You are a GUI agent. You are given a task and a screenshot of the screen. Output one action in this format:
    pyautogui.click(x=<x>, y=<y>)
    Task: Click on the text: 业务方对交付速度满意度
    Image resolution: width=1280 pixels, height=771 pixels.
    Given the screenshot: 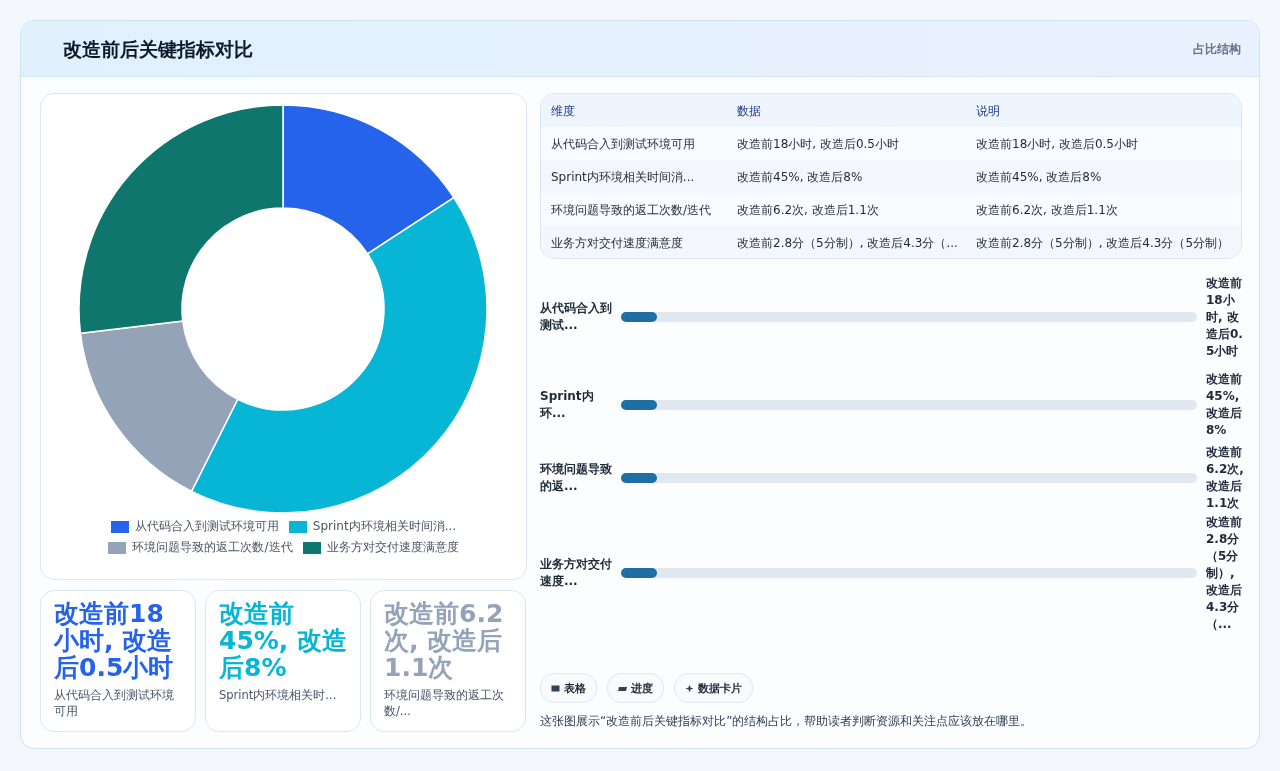 What is the action you would take?
    pyautogui.click(x=617, y=243)
    